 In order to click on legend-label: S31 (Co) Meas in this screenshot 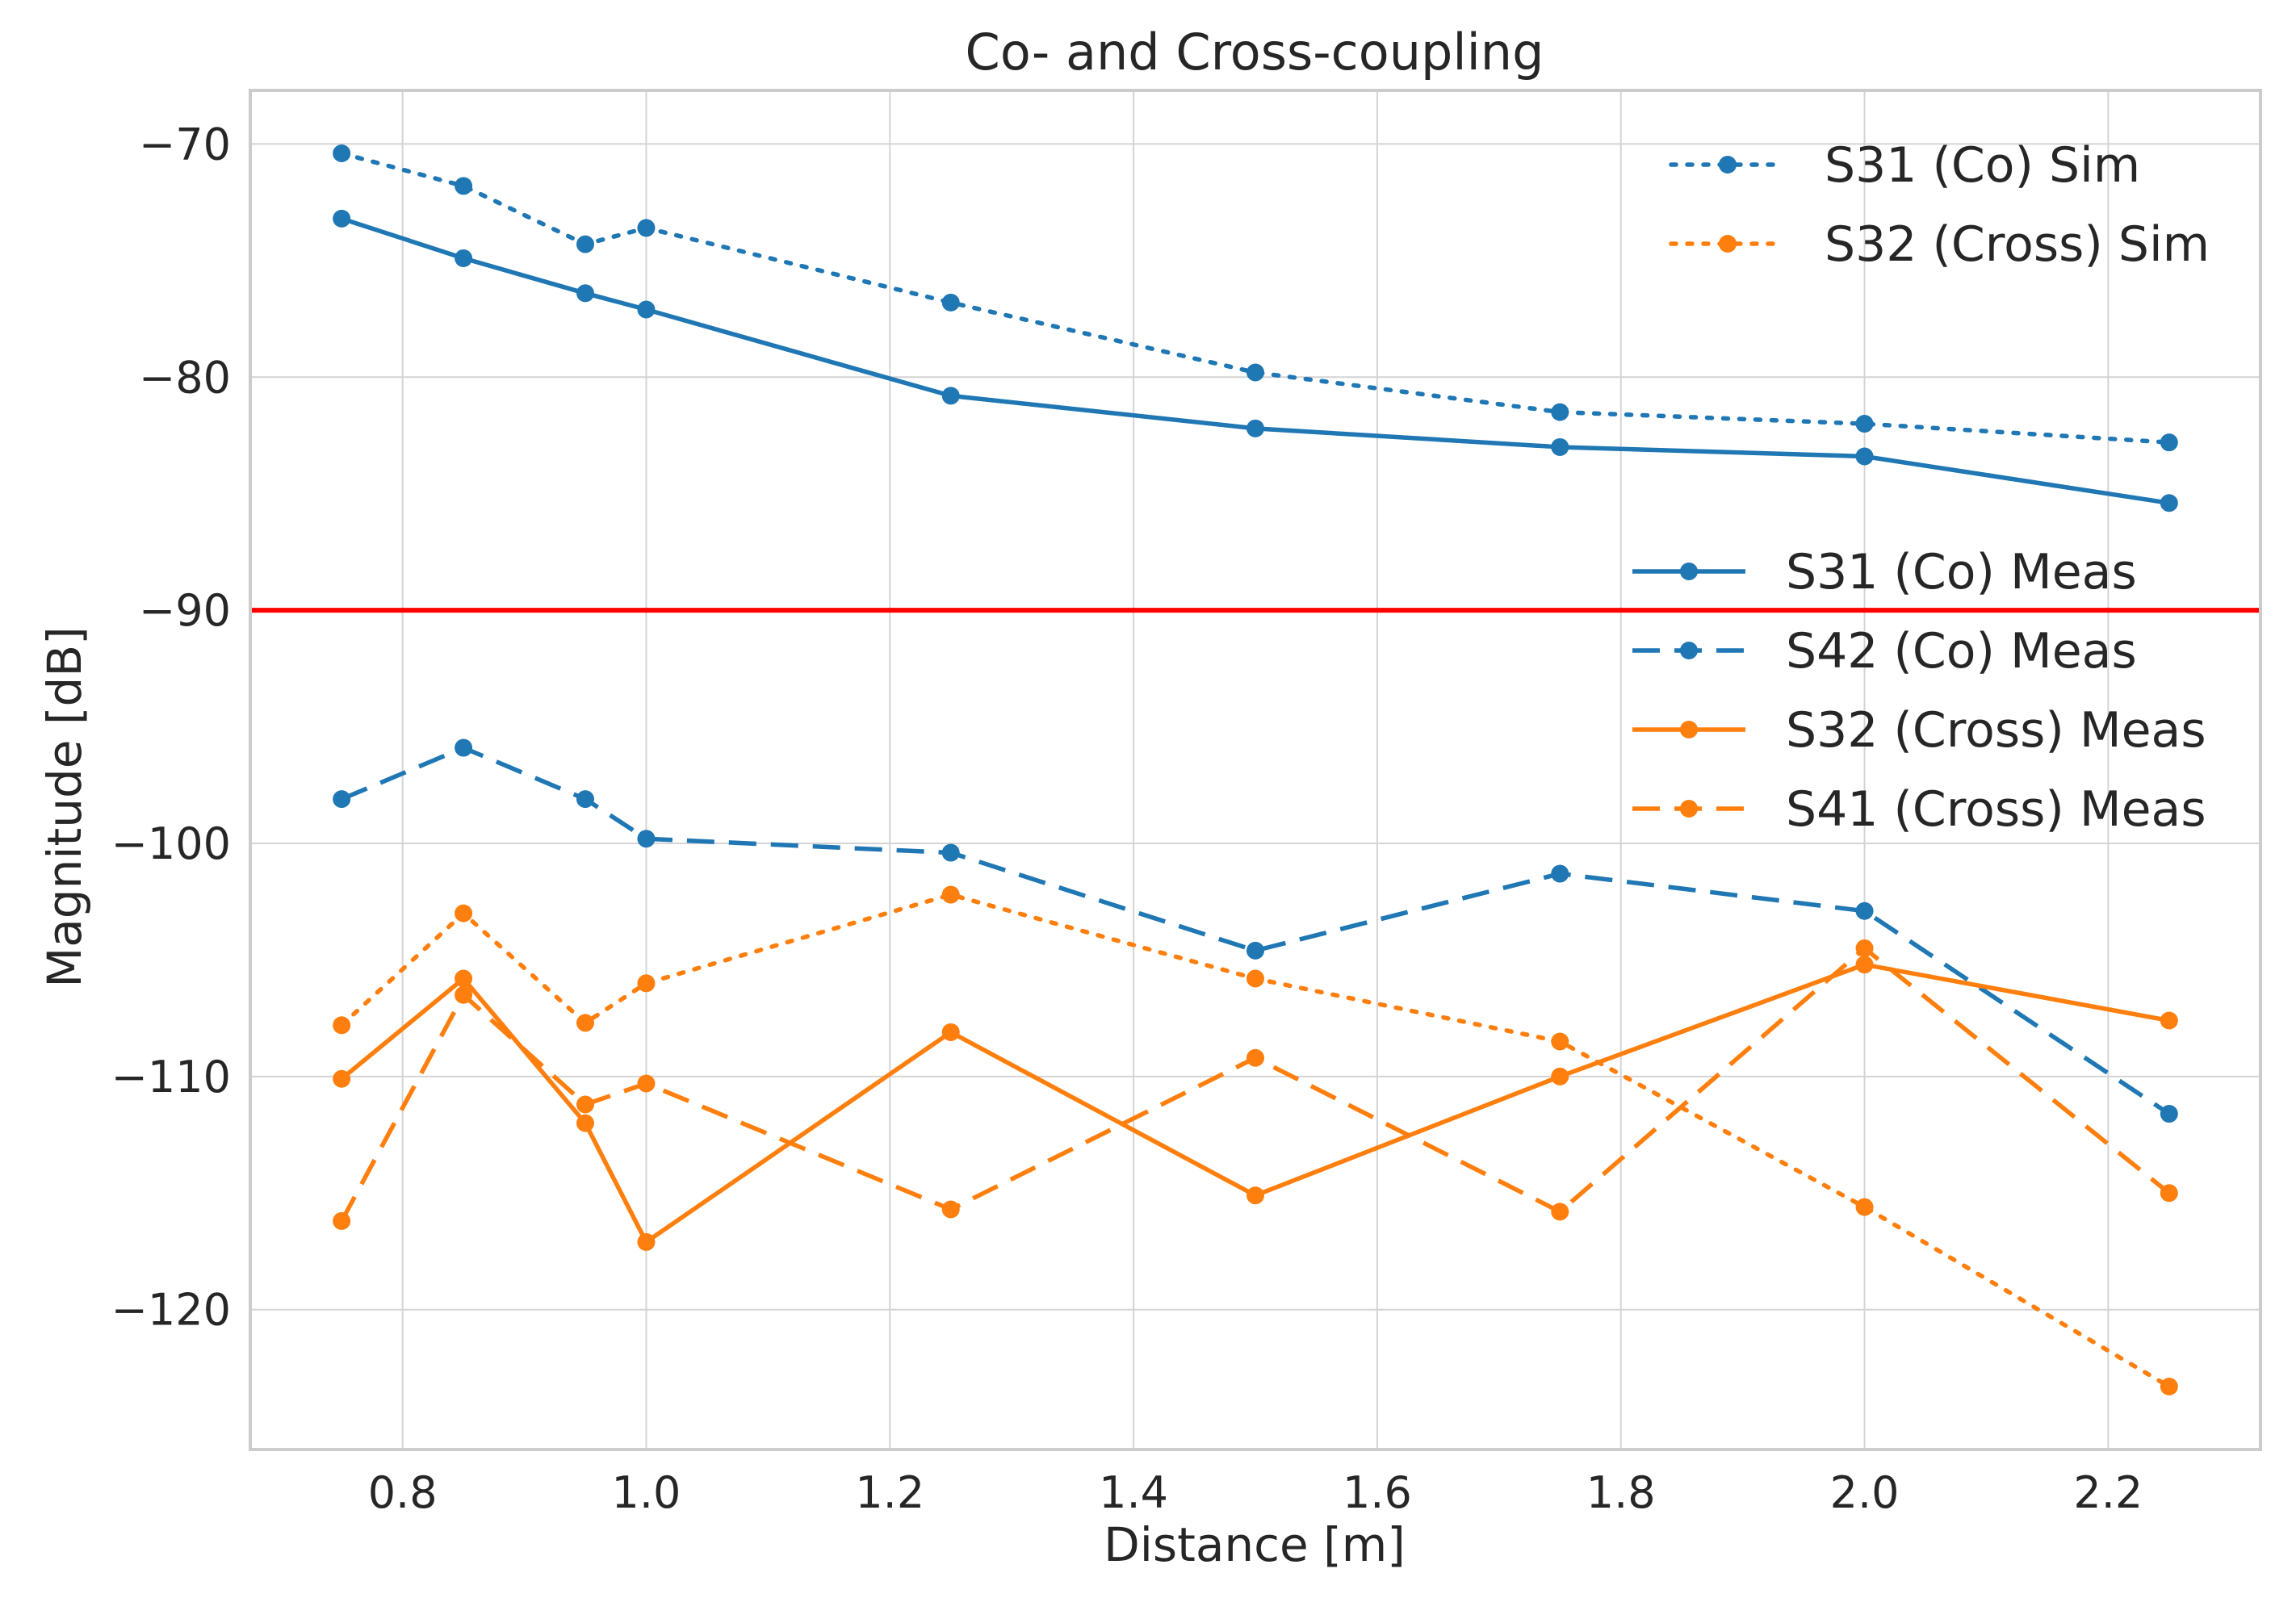, I will do `click(1961, 572)`.